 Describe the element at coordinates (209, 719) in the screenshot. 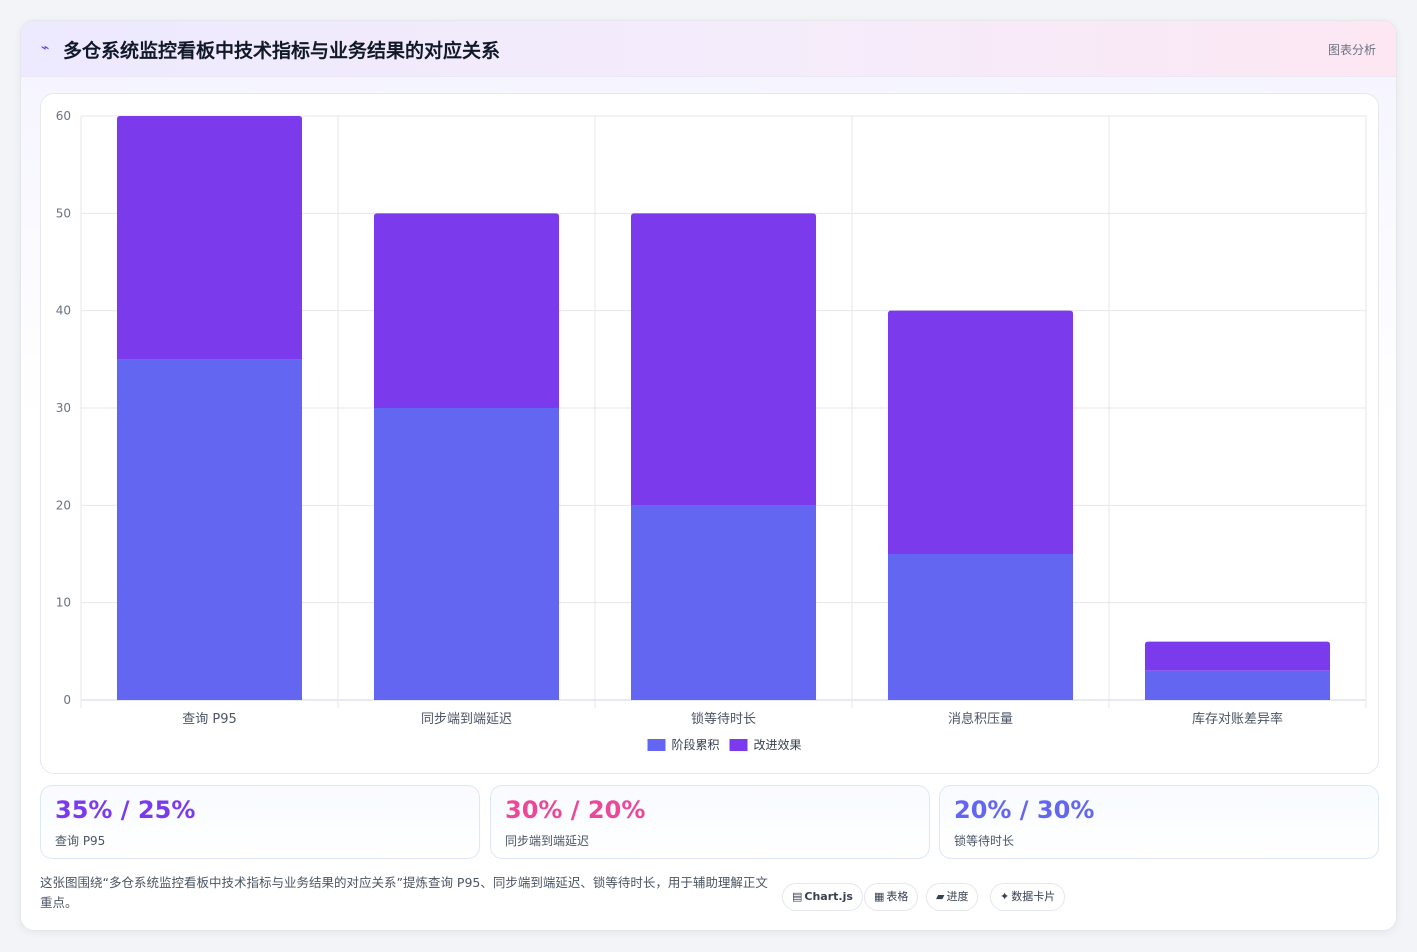

I see `x-tick-label: 查询 P95` at that location.